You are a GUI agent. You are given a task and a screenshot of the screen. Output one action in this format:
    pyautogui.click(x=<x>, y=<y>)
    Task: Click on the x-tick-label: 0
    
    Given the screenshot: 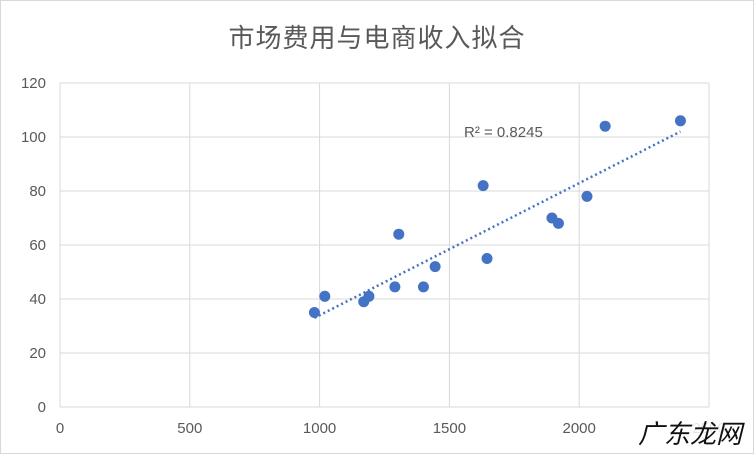 What is the action you would take?
    pyautogui.click(x=60, y=428)
    